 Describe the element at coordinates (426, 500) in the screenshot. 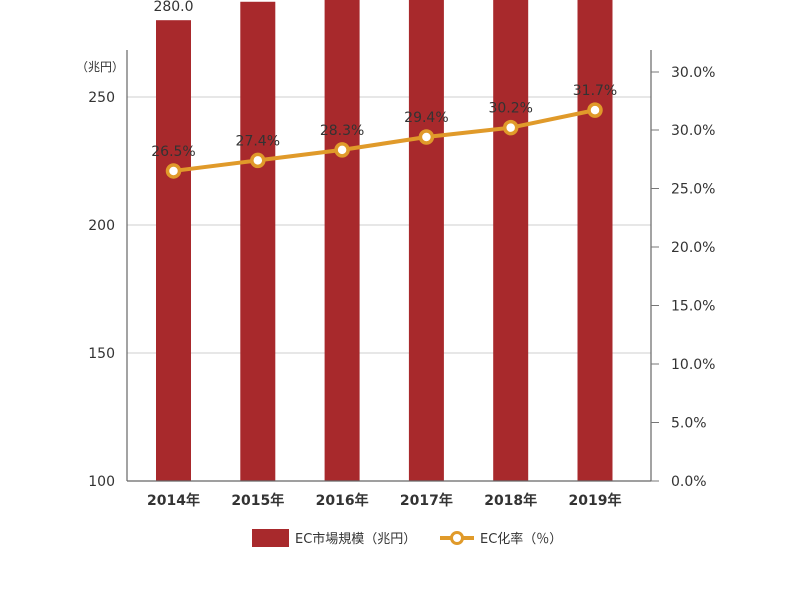

I see `x-tick-label: 2017年` at that location.